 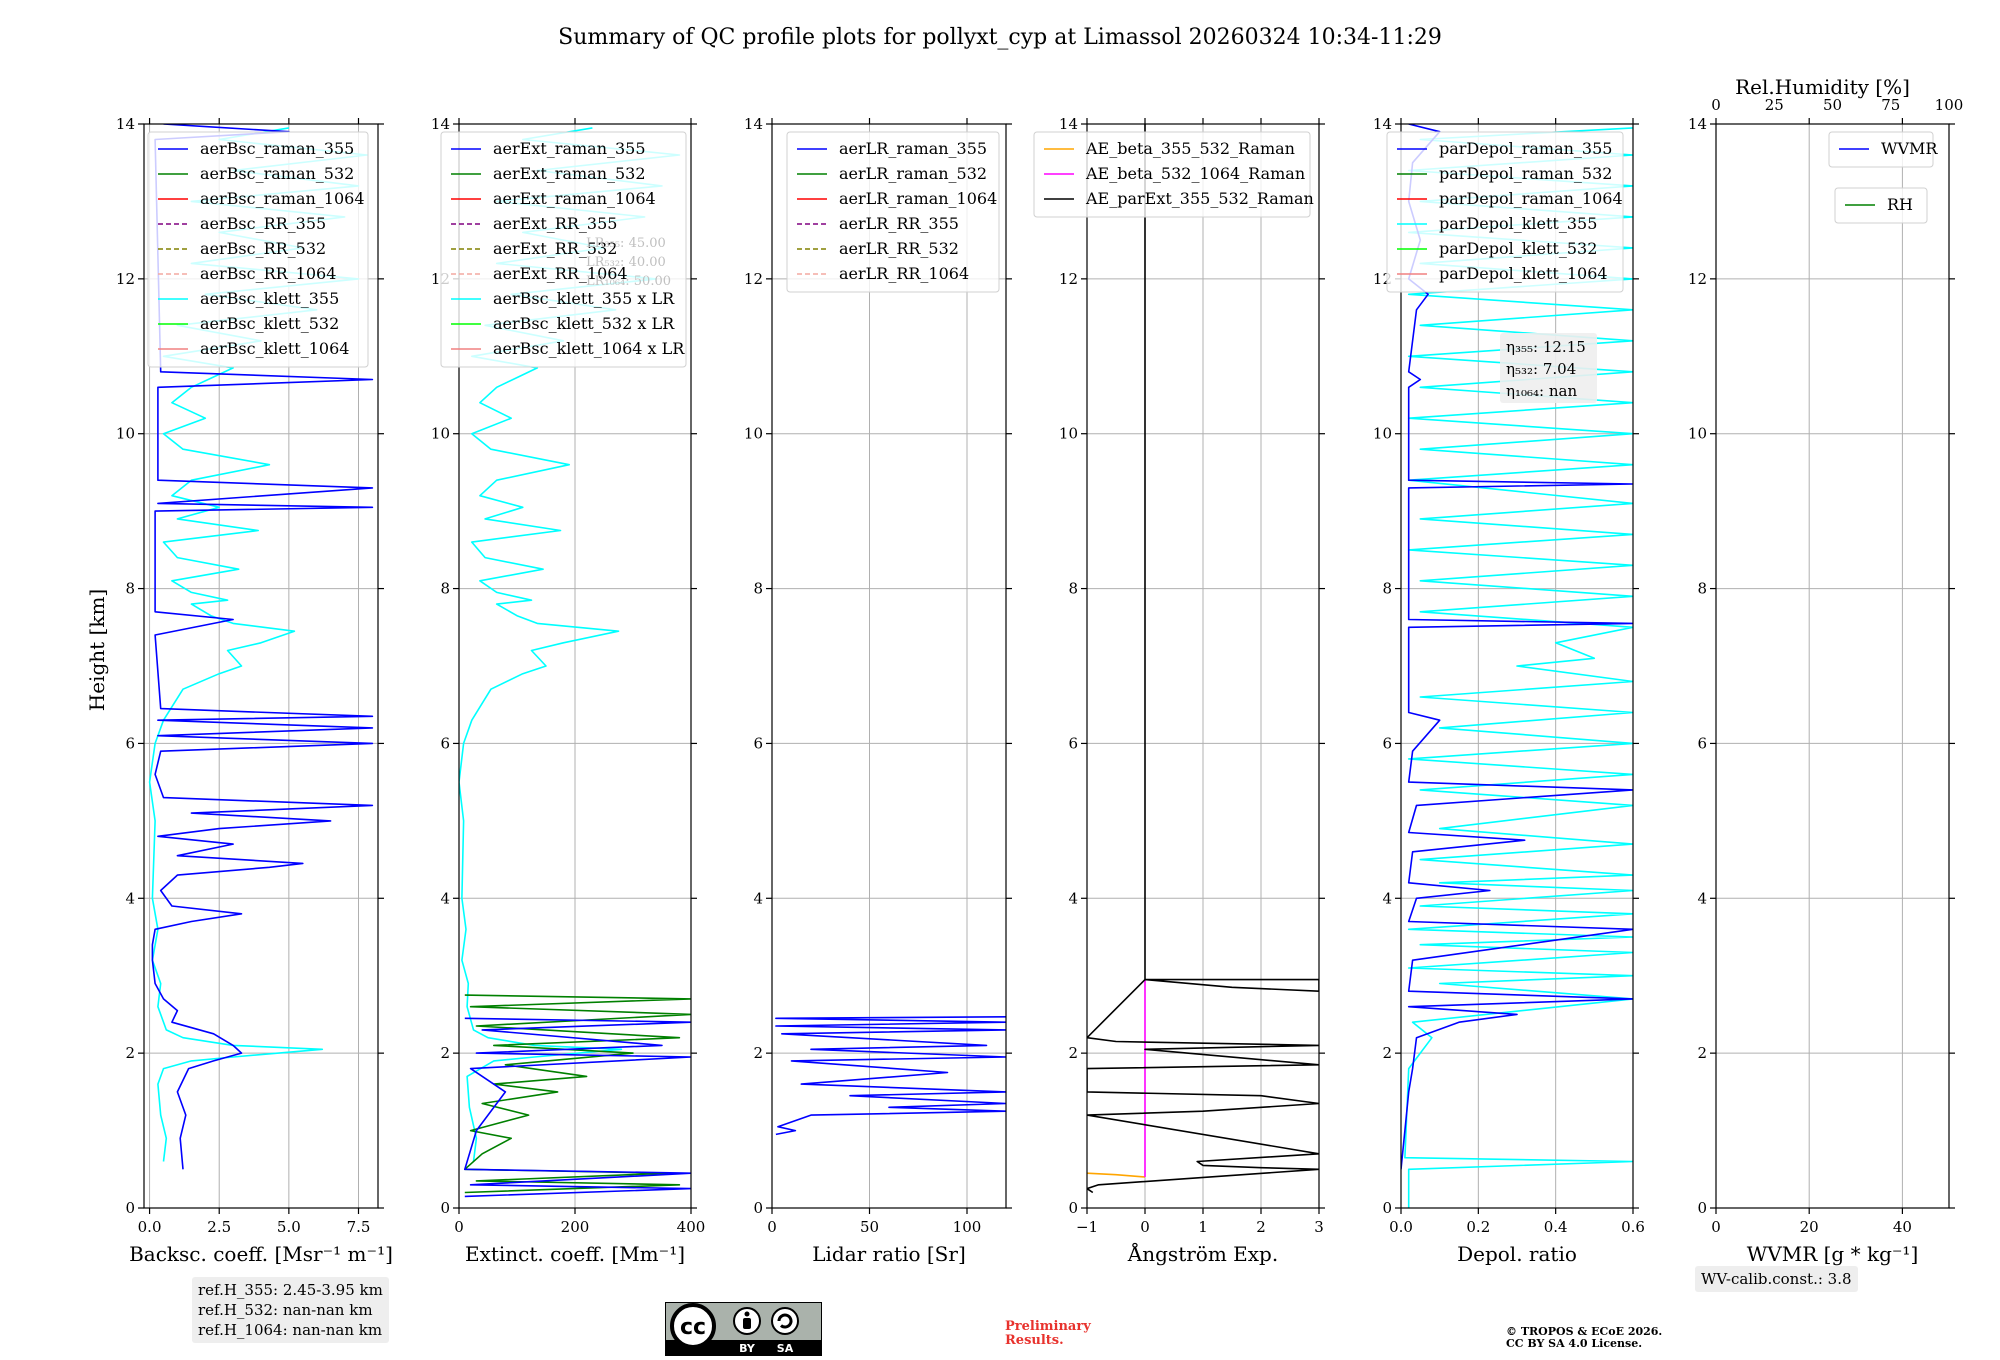 I want to click on xtick-label: 0.2, so click(x=1478, y=1227).